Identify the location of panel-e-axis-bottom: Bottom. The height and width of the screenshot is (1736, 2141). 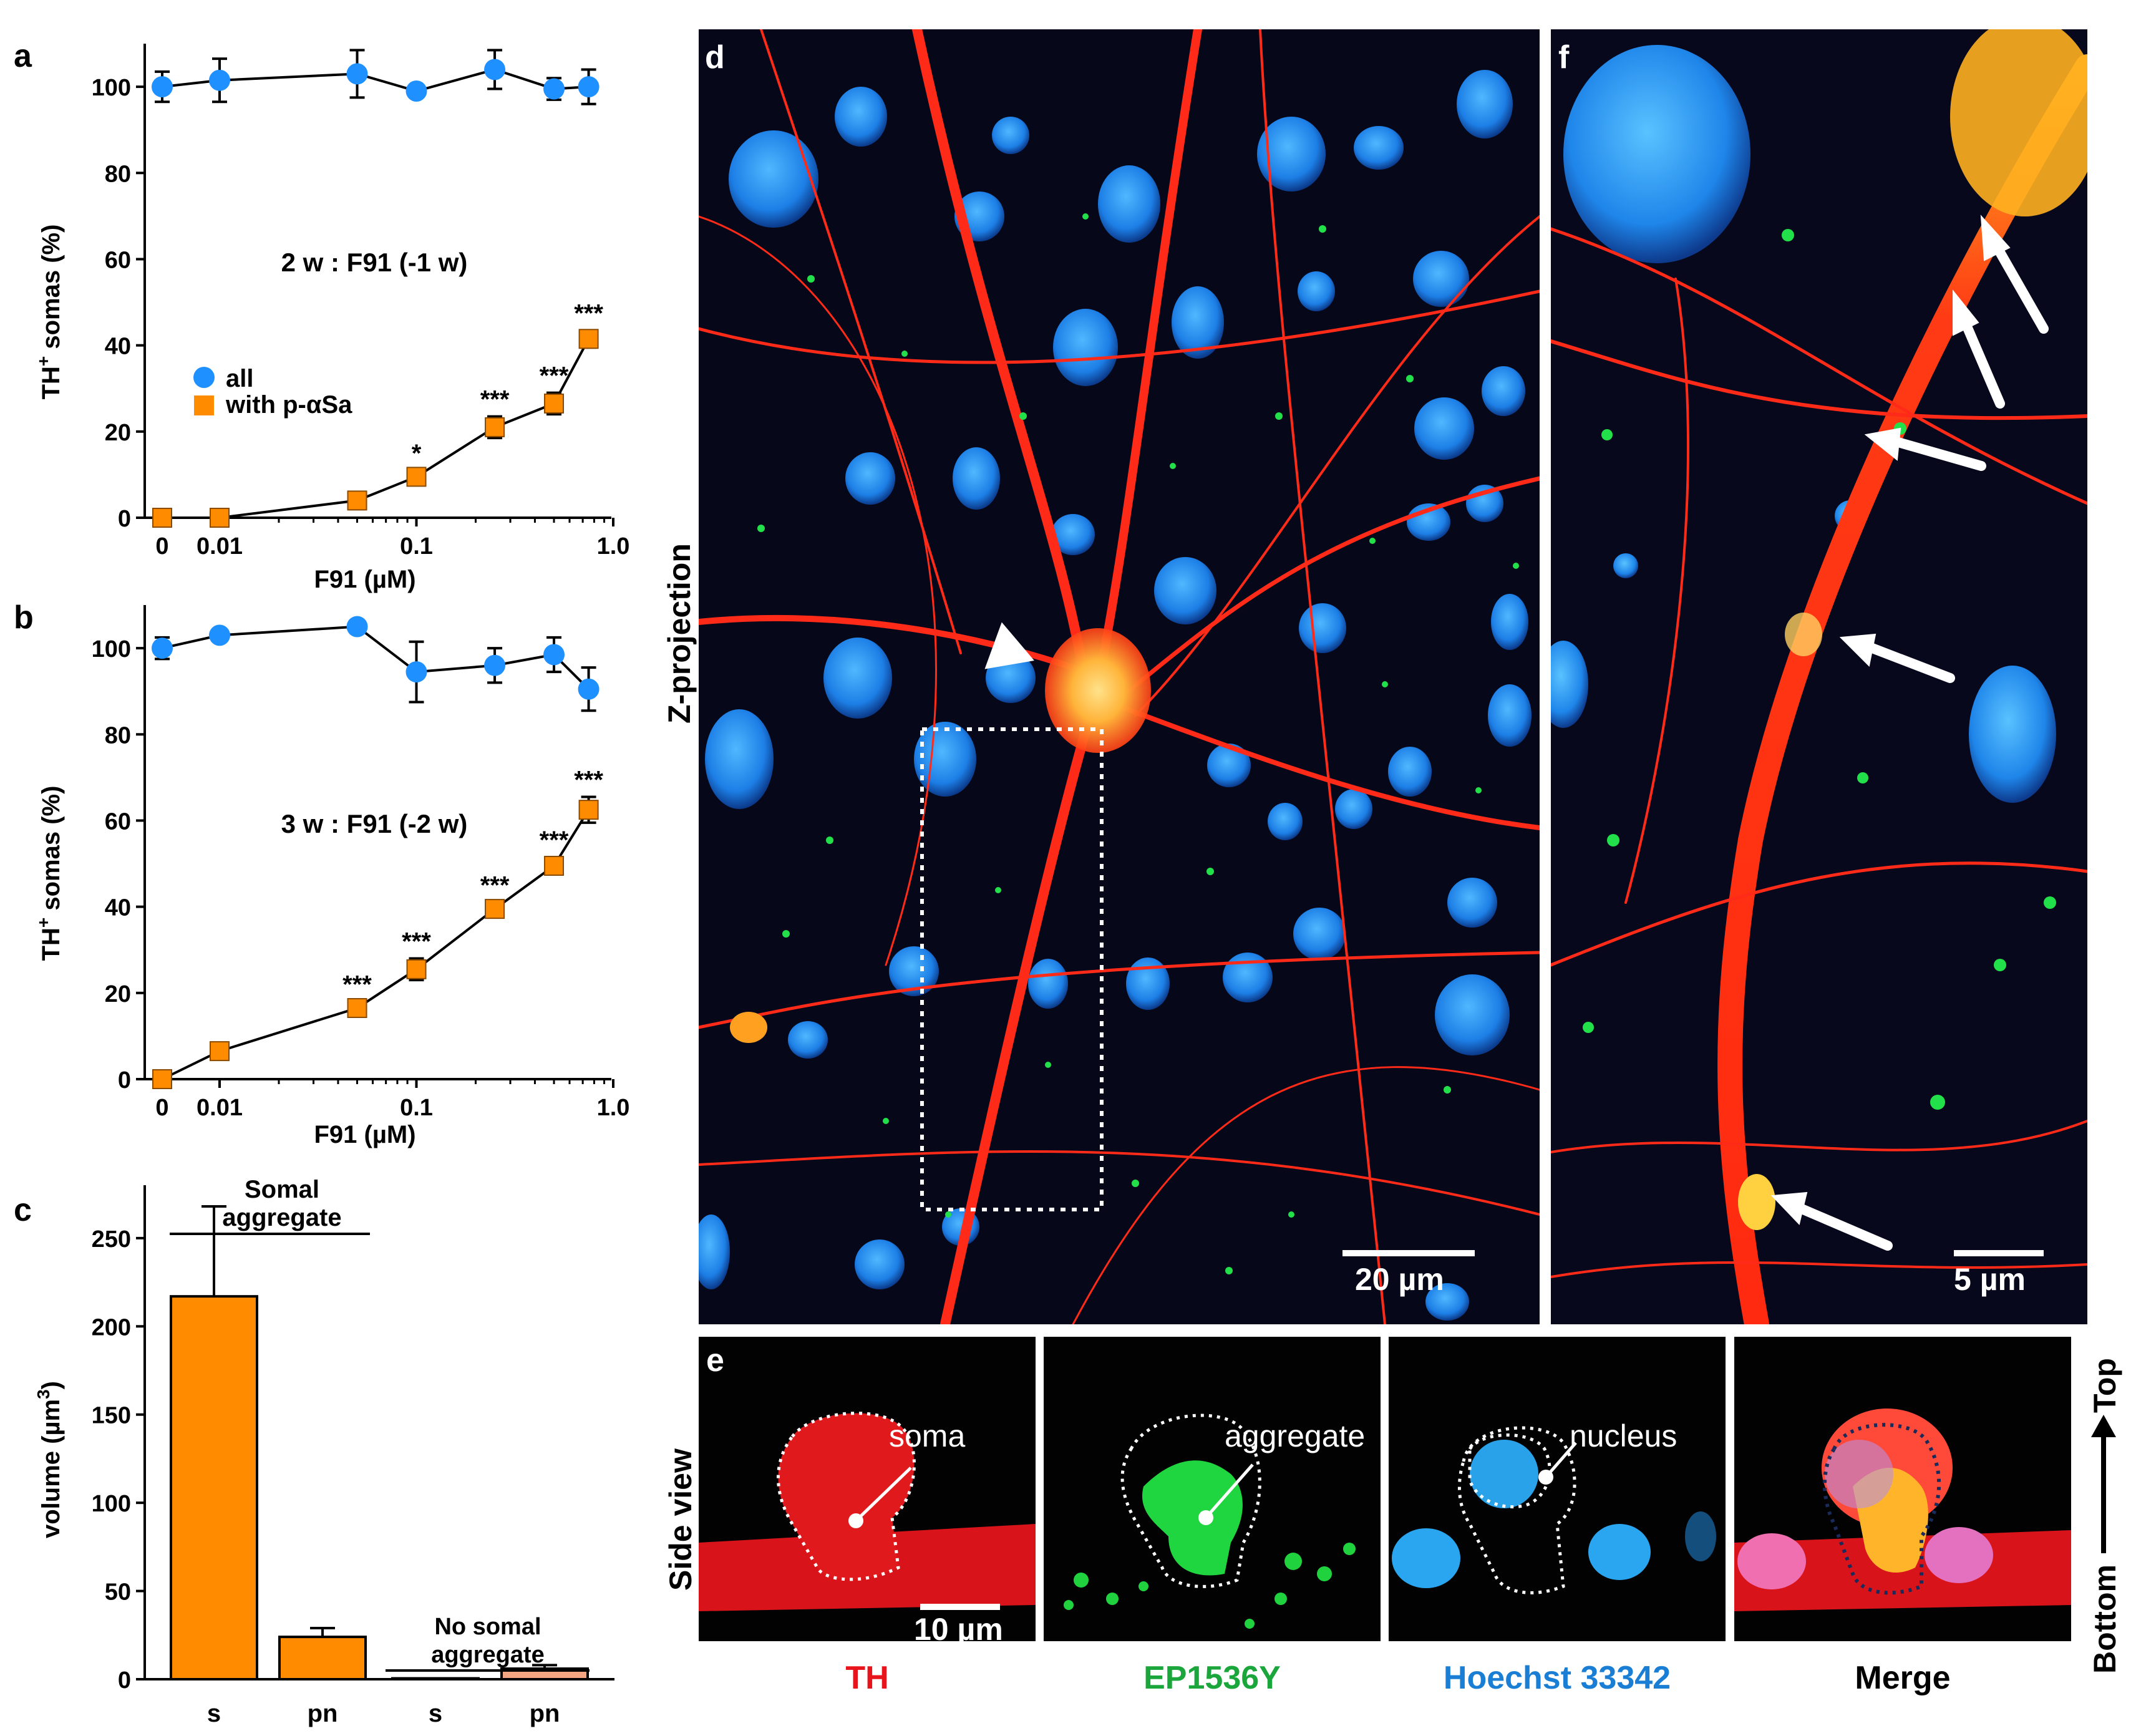
(2104, 1619).